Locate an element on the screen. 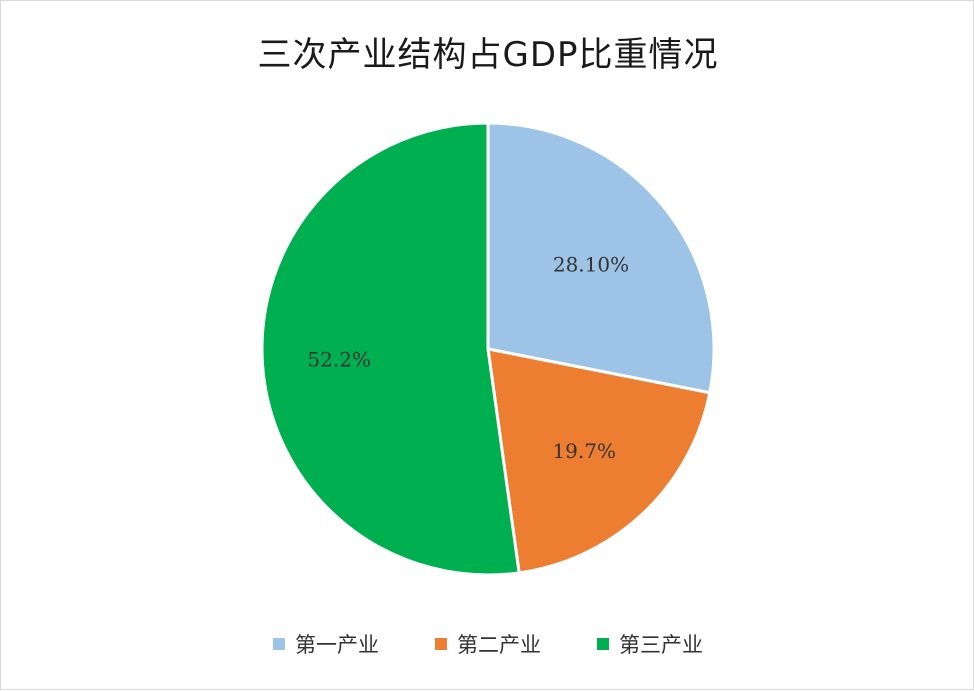  legend-item-primary: 第一产业 is located at coordinates (326, 644).